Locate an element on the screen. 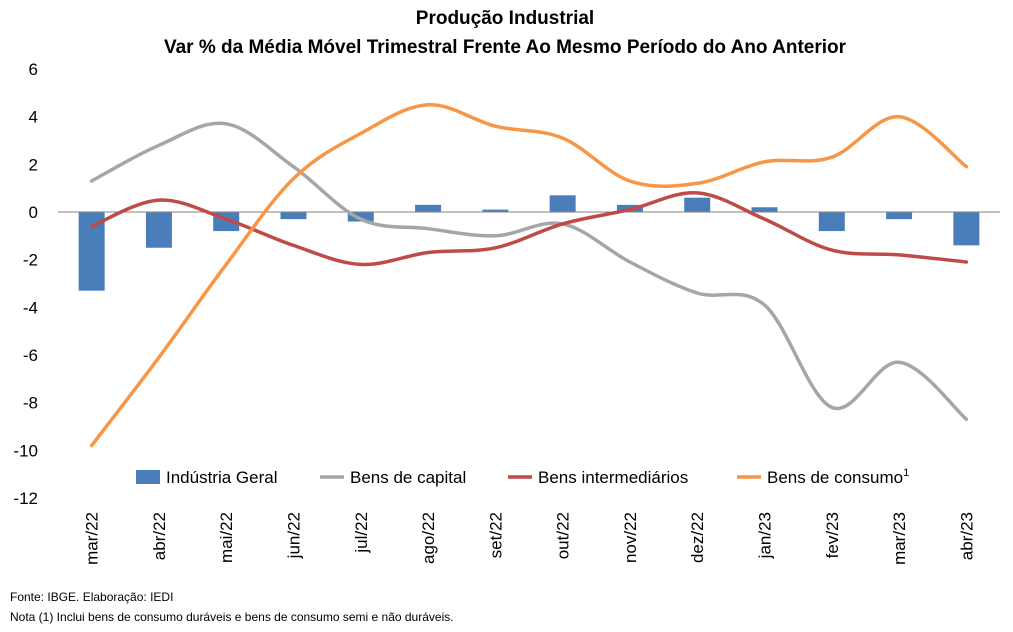 This screenshot has height=632, width=1013. legend-label-text: Indústria Geral is located at coordinates (222, 477).